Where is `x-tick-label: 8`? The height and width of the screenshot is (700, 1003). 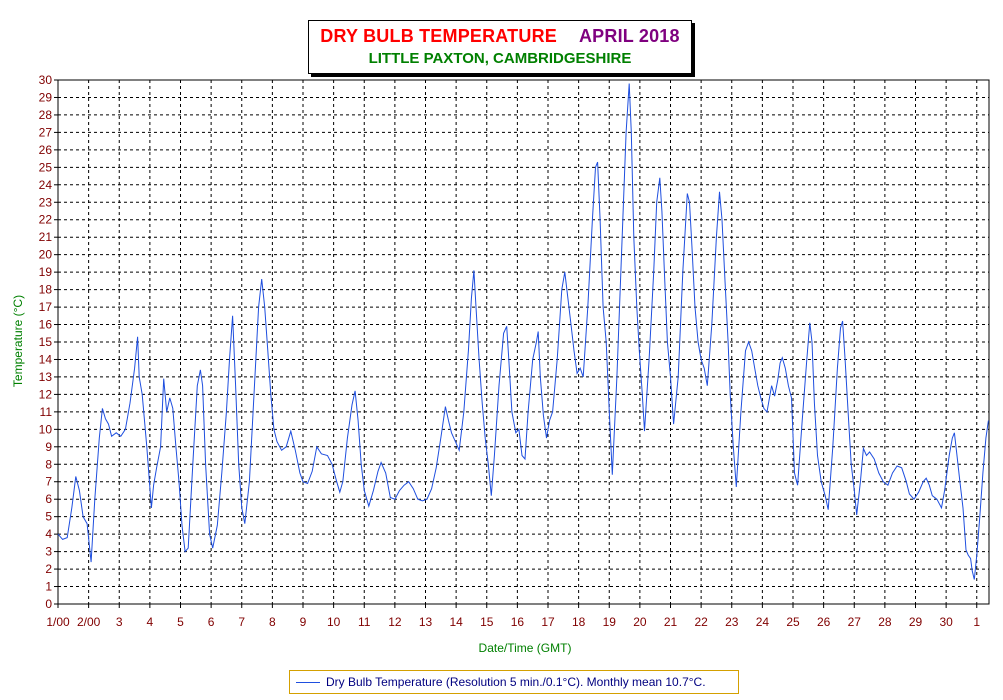 x-tick-label: 8 is located at coordinates (272, 622).